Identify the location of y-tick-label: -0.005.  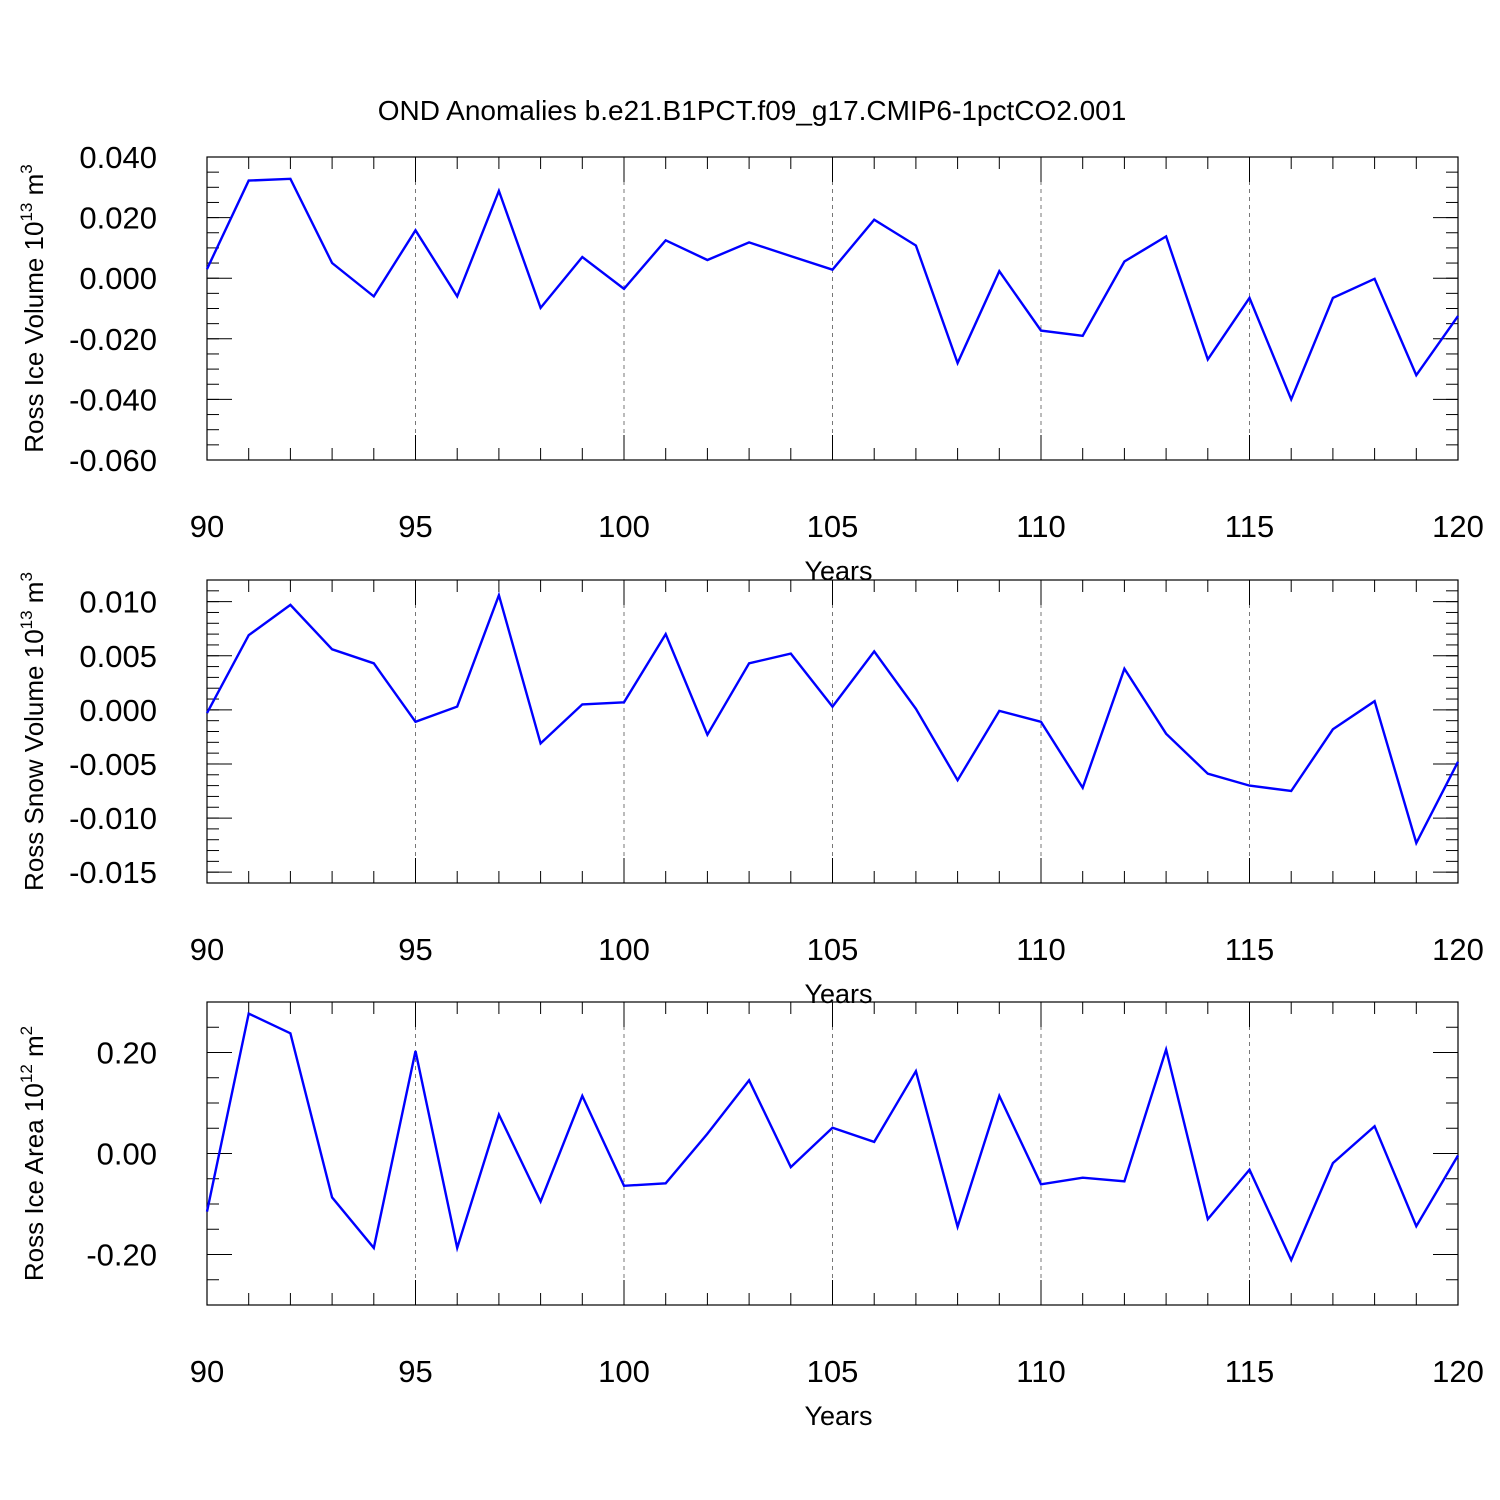
(113, 764).